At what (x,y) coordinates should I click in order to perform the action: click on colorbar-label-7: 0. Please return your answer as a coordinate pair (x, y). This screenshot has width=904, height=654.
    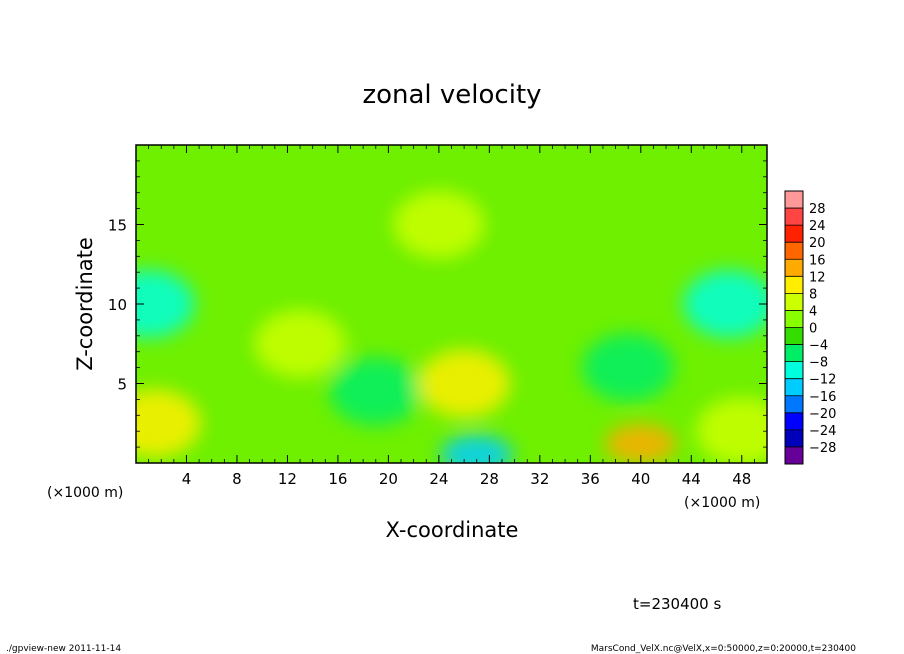
    Looking at the image, I should click on (813, 329).